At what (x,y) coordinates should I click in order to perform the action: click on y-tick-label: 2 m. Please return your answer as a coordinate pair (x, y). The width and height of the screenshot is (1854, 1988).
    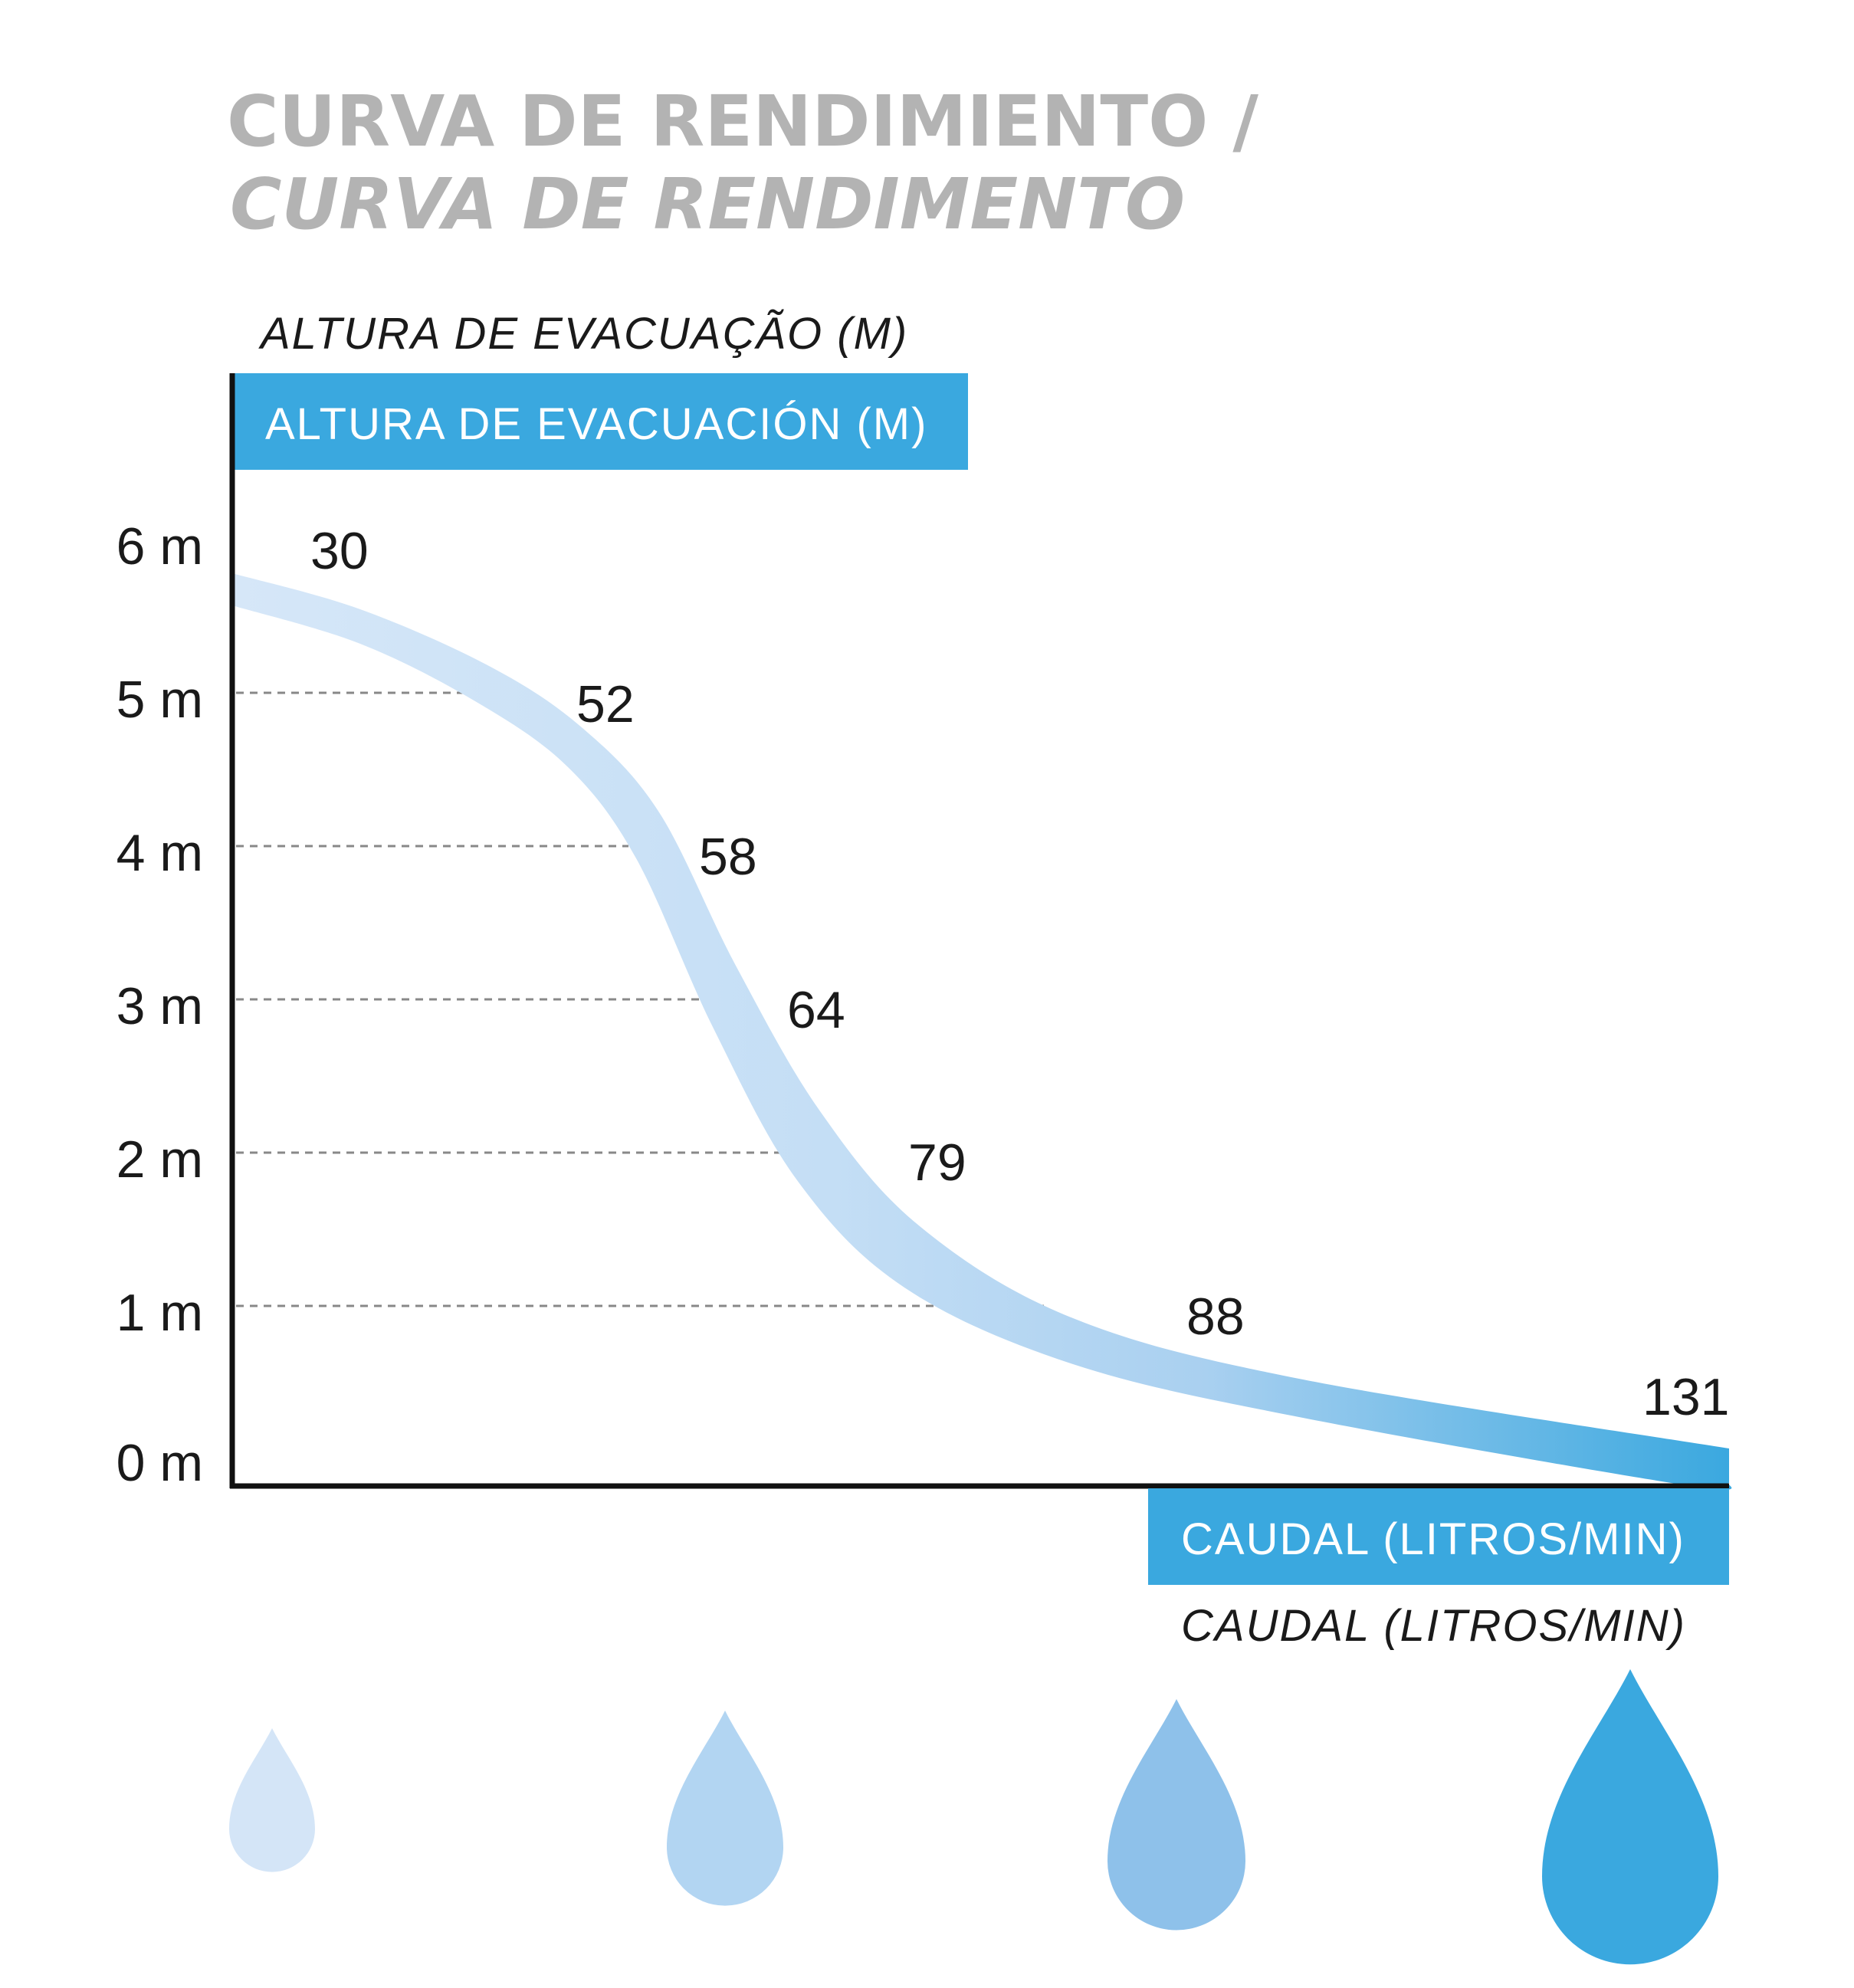
    Looking at the image, I should click on (159, 1159).